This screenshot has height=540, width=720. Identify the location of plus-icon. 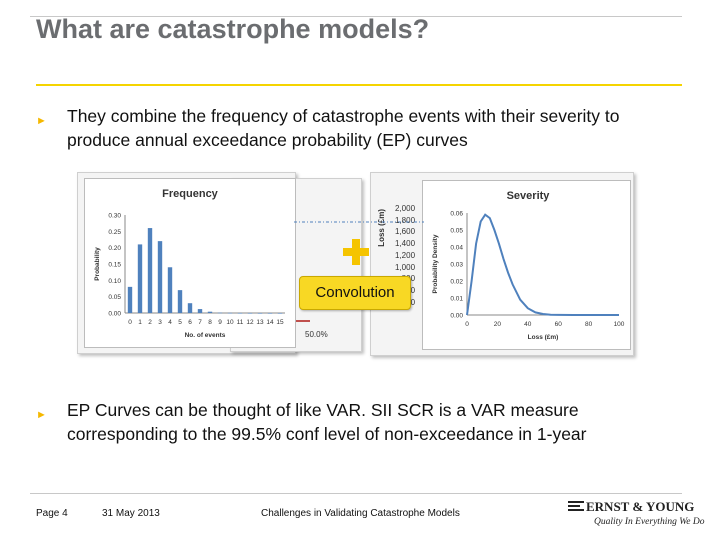
(356, 252).